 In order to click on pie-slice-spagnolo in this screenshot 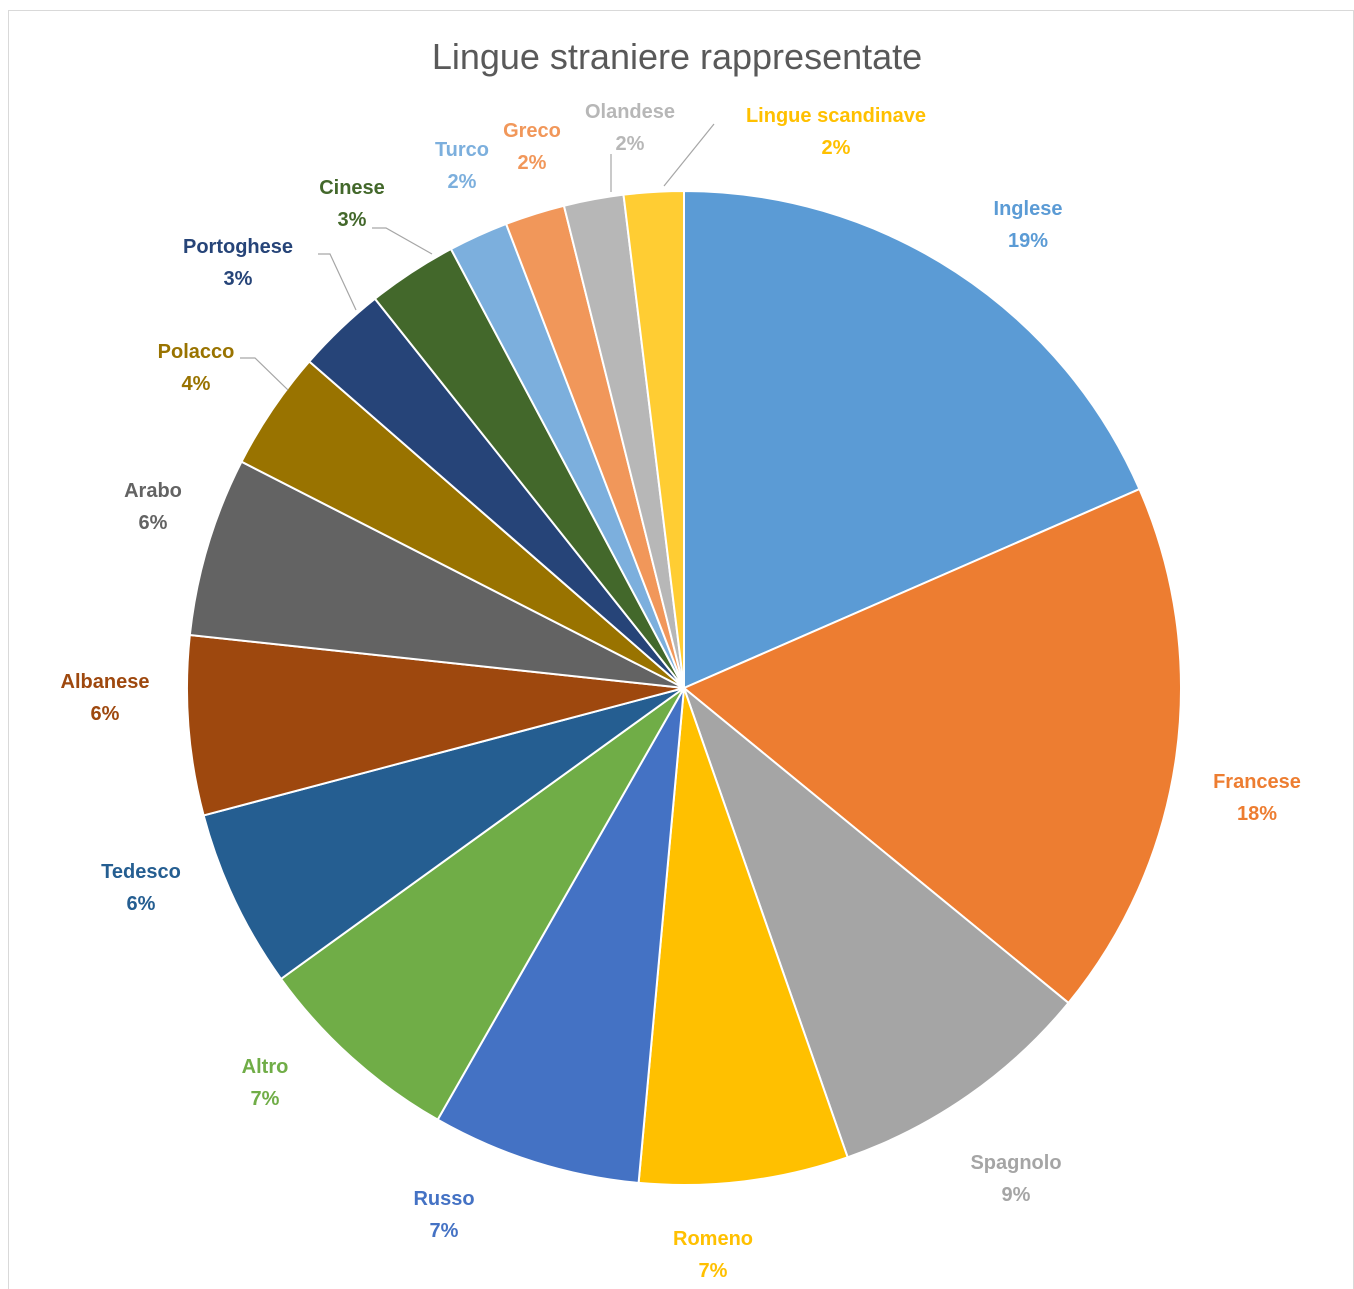, I will do `click(875, 921)`.